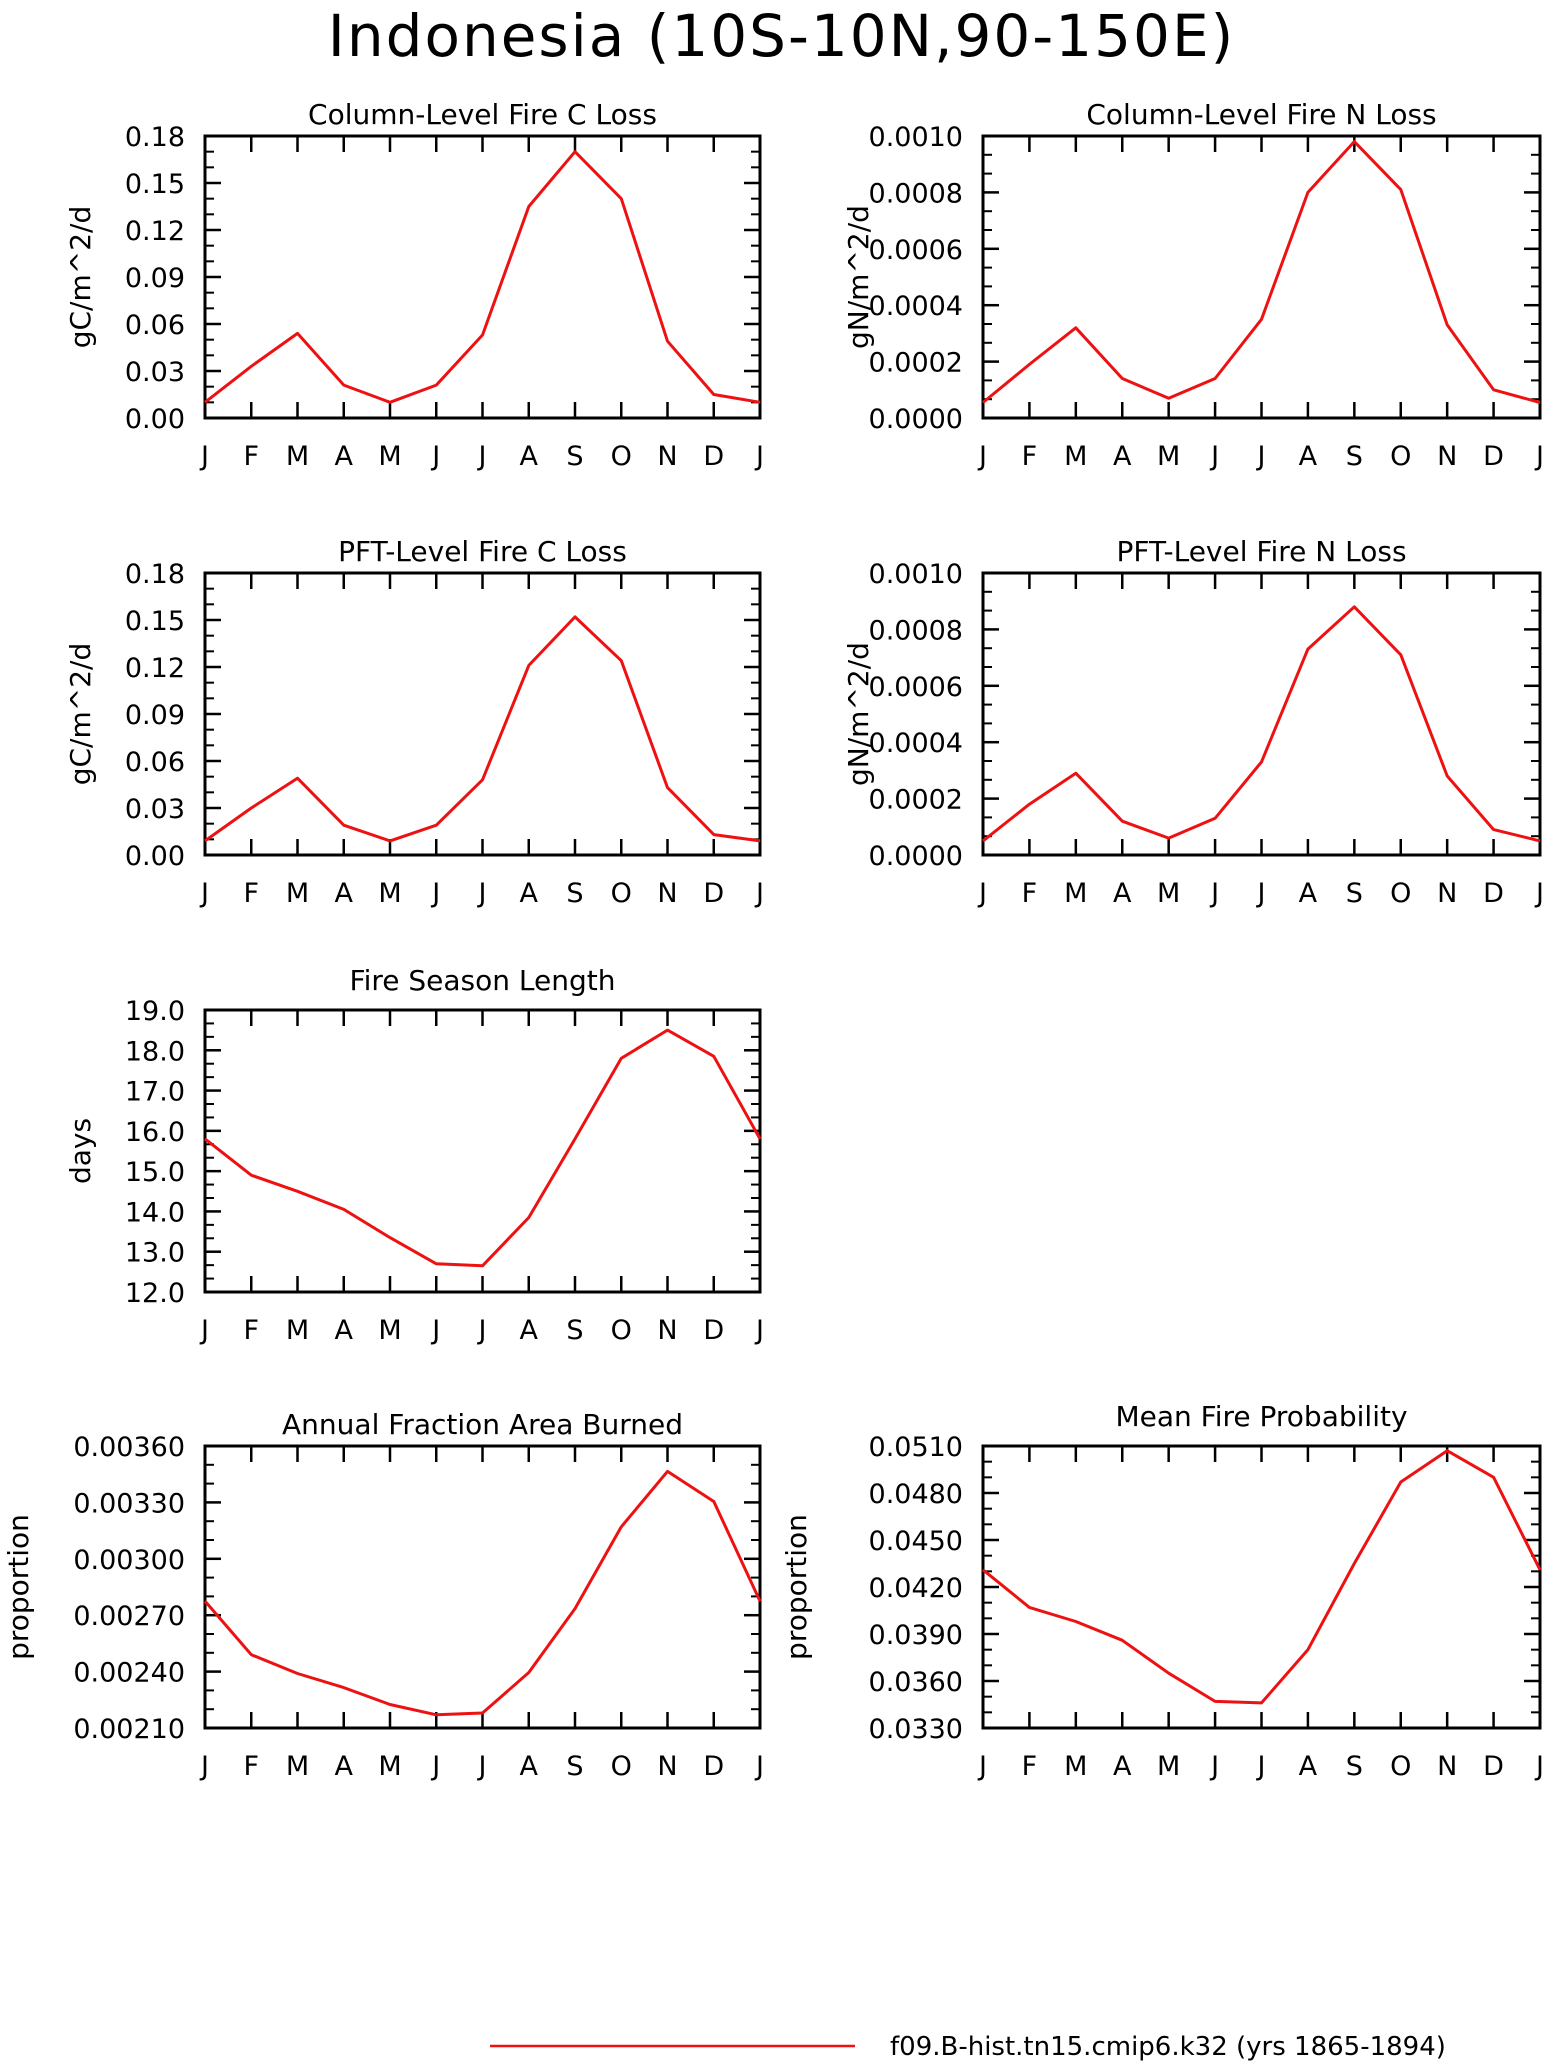  What do you see at coordinates (796, 1587) in the screenshot?
I see `y-axis-label: proportion` at bounding box center [796, 1587].